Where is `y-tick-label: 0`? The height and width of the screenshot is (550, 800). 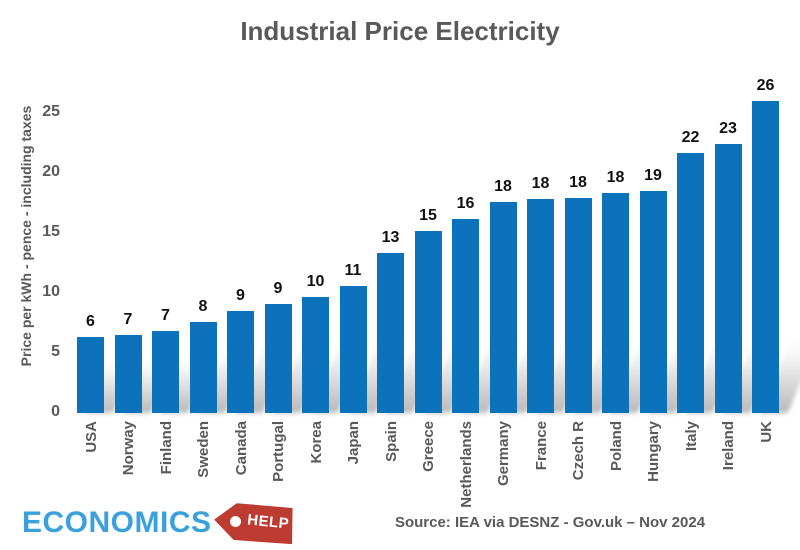 y-tick-label: 0 is located at coordinates (55, 411).